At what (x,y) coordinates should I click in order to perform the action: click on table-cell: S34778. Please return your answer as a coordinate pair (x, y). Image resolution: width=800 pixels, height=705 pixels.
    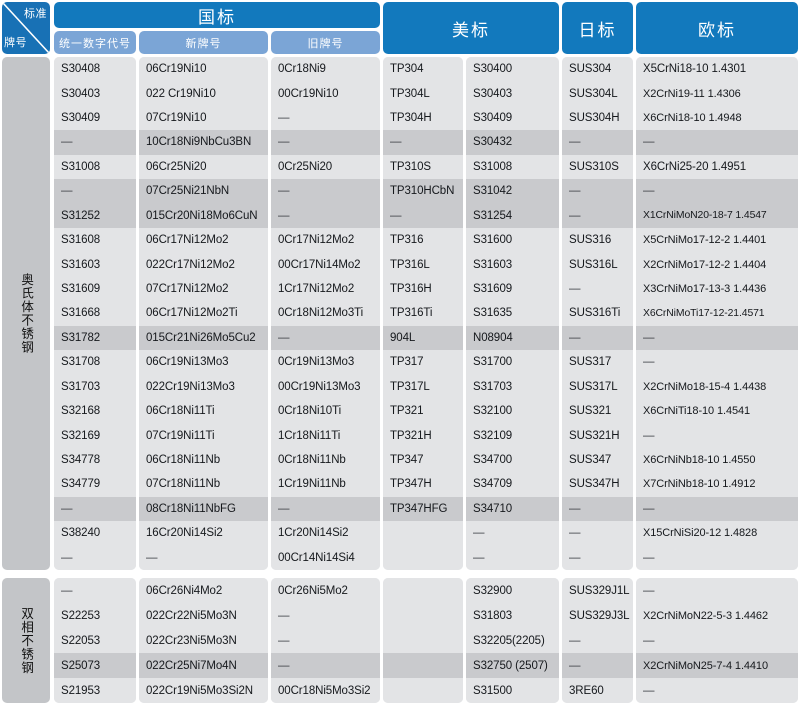
    Looking at the image, I should click on (95, 460).